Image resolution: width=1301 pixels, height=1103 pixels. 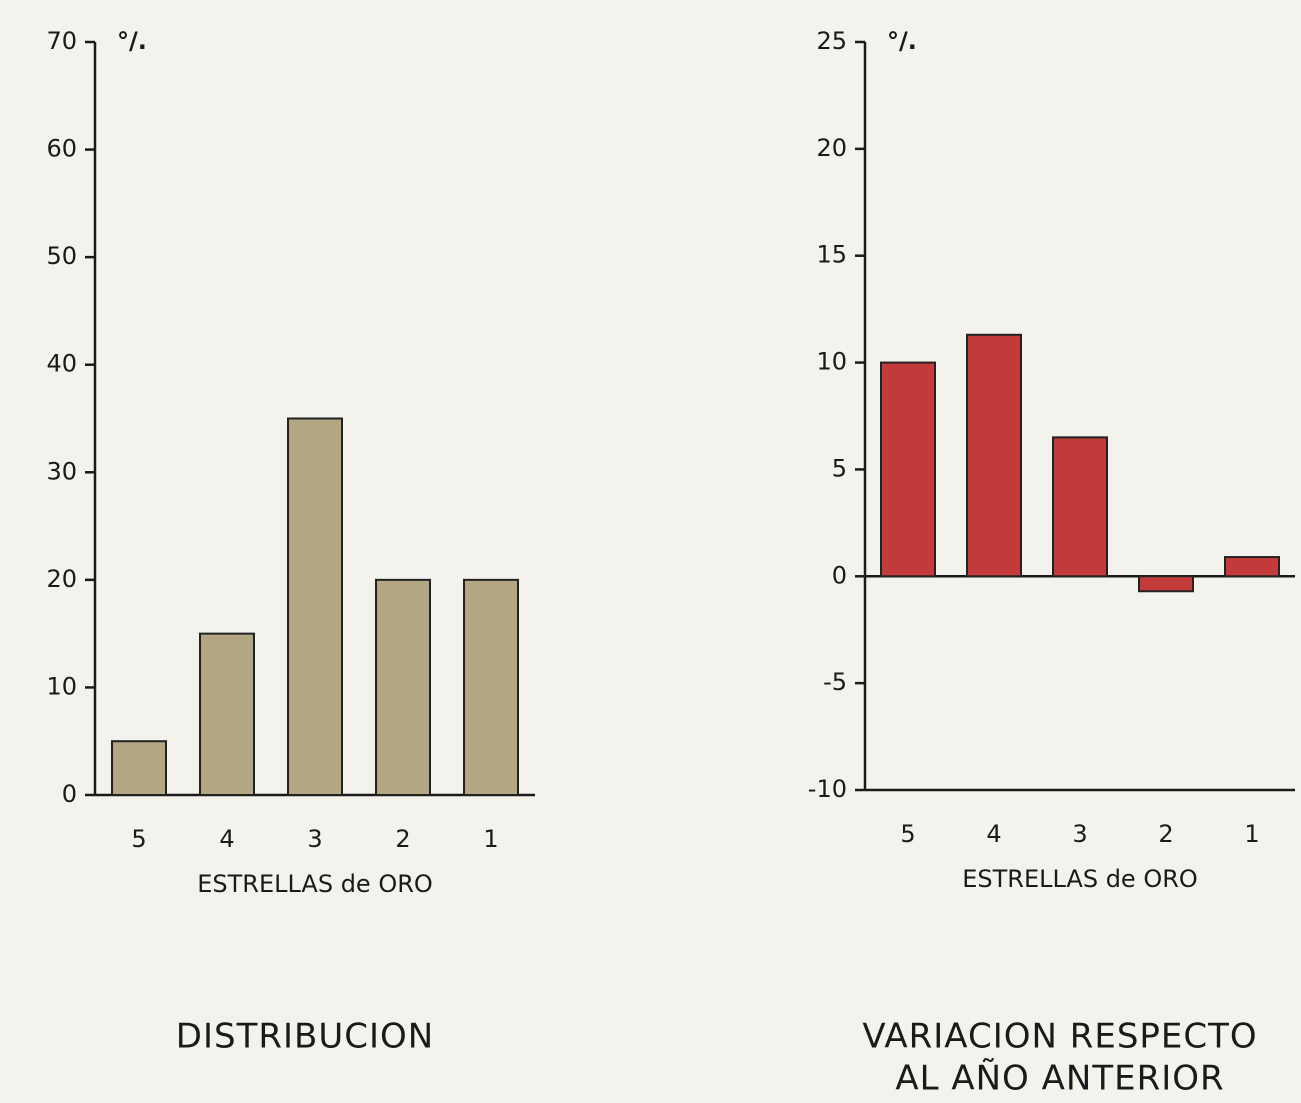 What do you see at coordinates (61, 364) in the screenshot?
I see `y-tick-label: 40` at bounding box center [61, 364].